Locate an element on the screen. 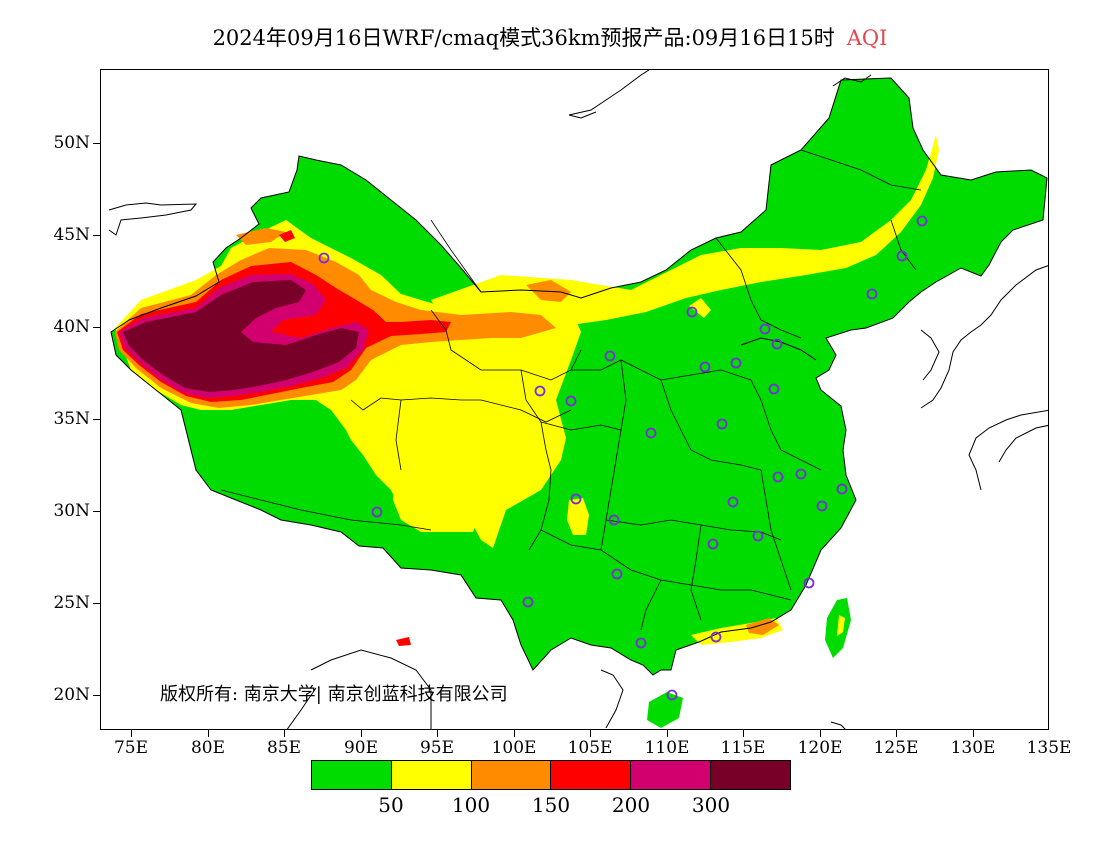  legend-swatch-good is located at coordinates (352, 775).